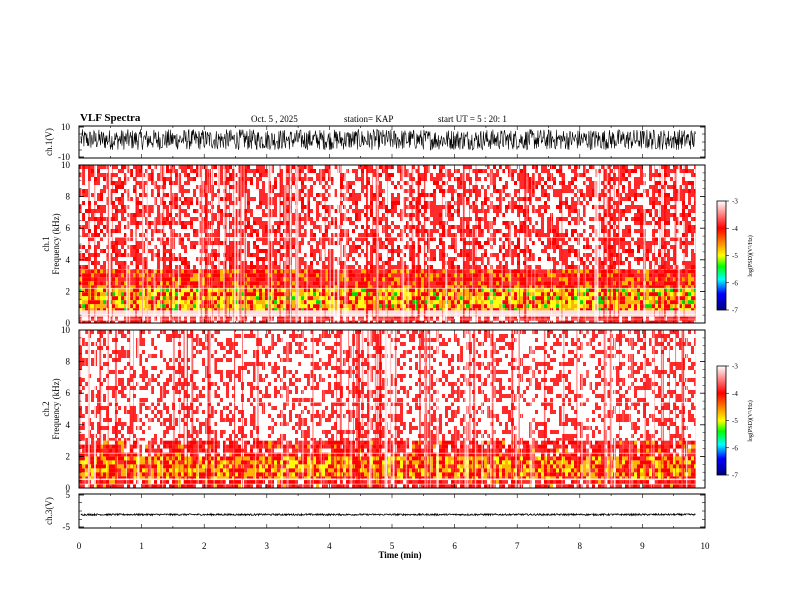 This screenshot has width=792, height=612. What do you see at coordinates (375, 142) in the screenshot?
I see `ch1-waveform-panel: 10-10 ch.1(V)` at bounding box center [375, 142].